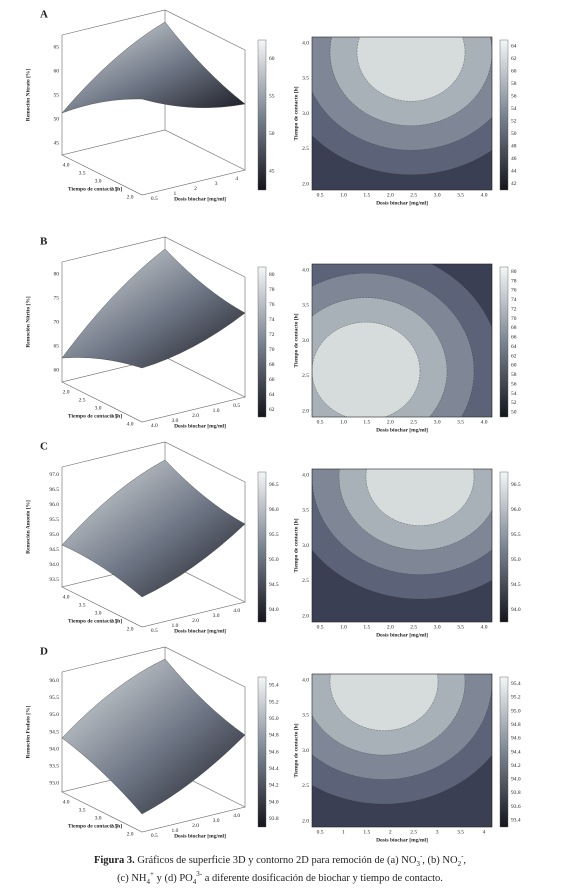 Image resolution: width=561 pixels, height=895 pixels. What do you see at coordinates (54, 580) in the screenshot?
I see `z-tick-label: 93.5` at bounding box center [54, 580].